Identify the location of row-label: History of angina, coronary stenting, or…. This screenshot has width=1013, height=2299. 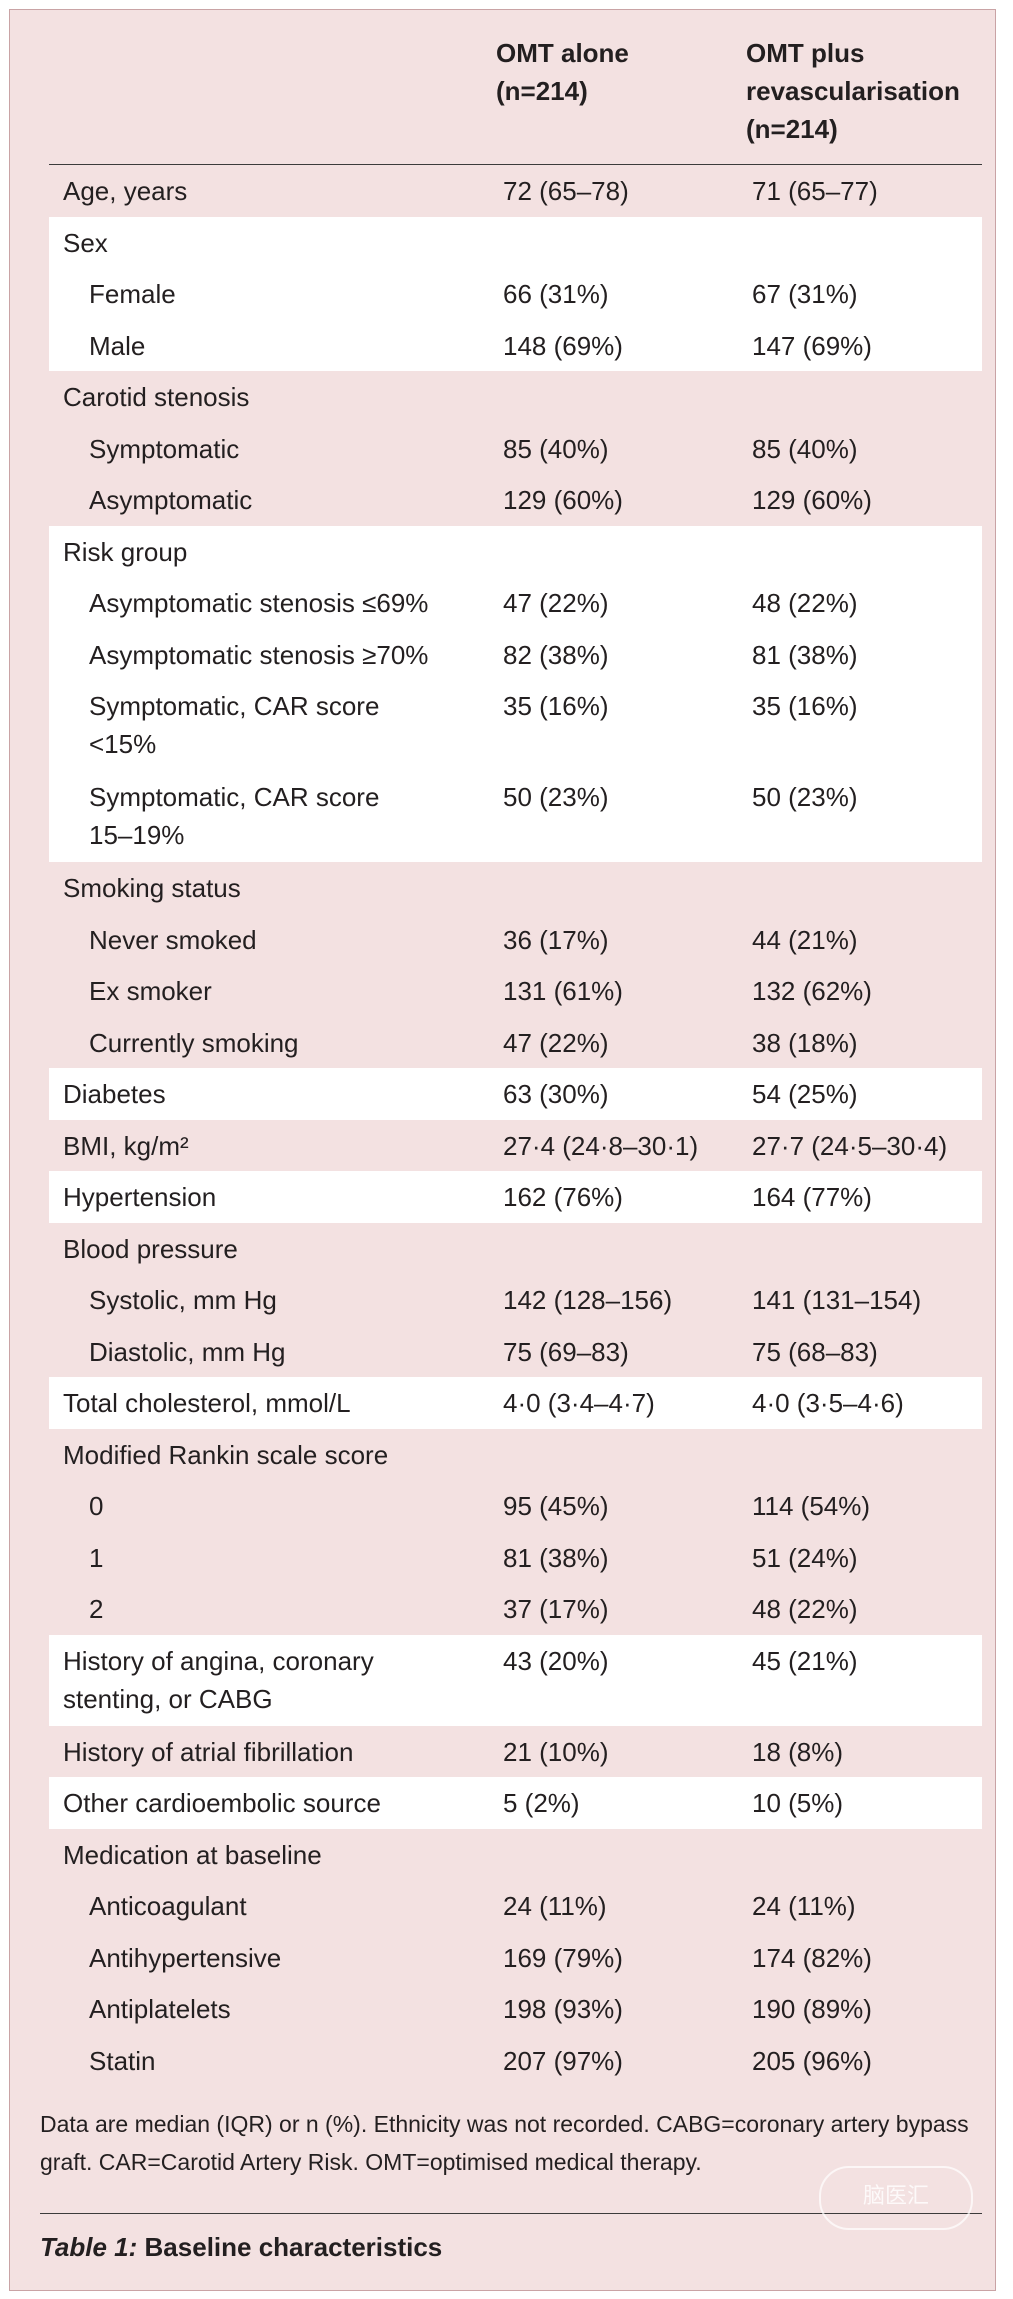
(218, 1679).